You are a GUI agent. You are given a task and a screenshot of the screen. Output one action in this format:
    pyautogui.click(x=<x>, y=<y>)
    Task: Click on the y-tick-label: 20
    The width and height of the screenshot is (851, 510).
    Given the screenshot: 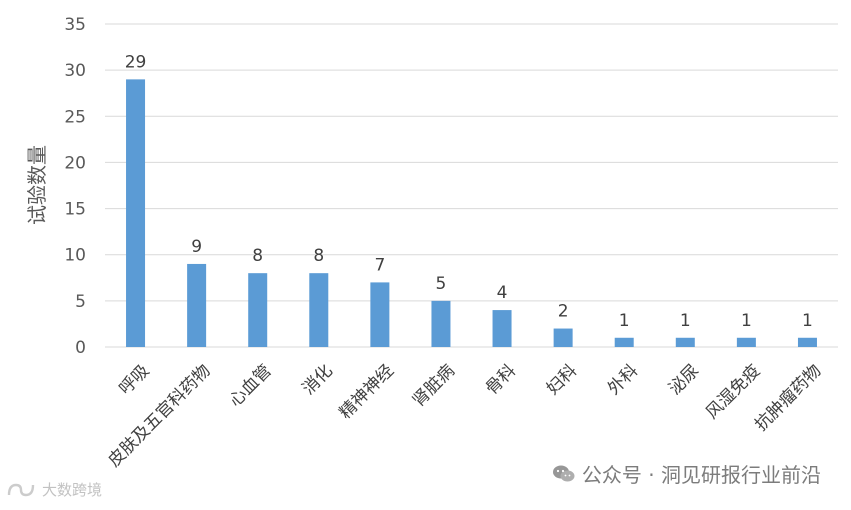 What is the action you would take?
    pyautogui.click(x=75, y=163)
    